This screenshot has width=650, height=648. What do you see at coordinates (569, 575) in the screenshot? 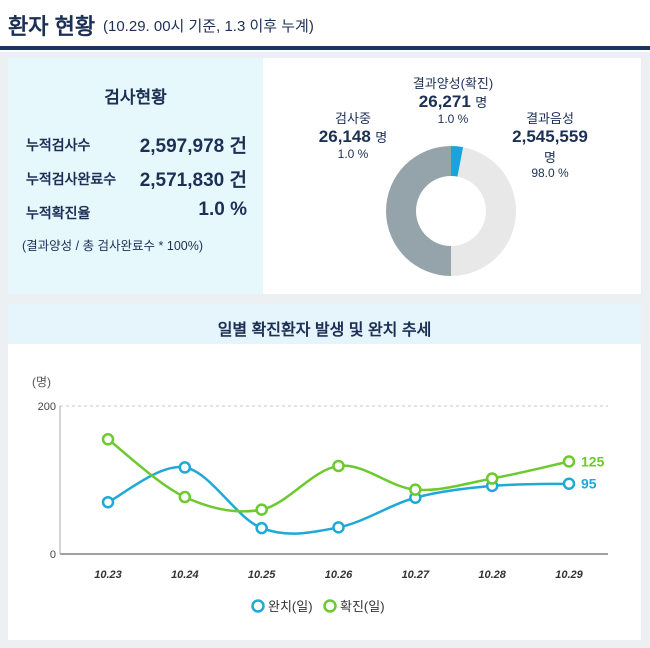
I see `x-tick-label: 10.29` at bounding box center [569, 575].